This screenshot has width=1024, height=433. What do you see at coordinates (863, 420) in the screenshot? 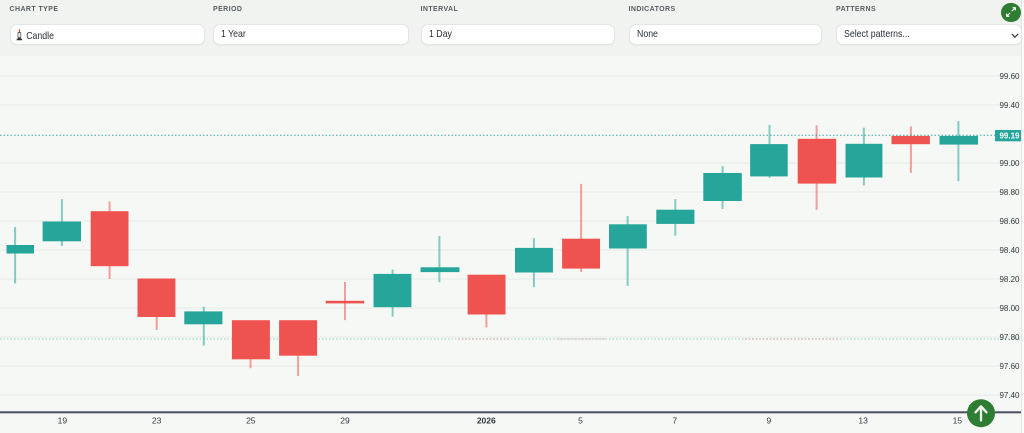
I see `svg-text: 13` at bounding box center [863, 420].